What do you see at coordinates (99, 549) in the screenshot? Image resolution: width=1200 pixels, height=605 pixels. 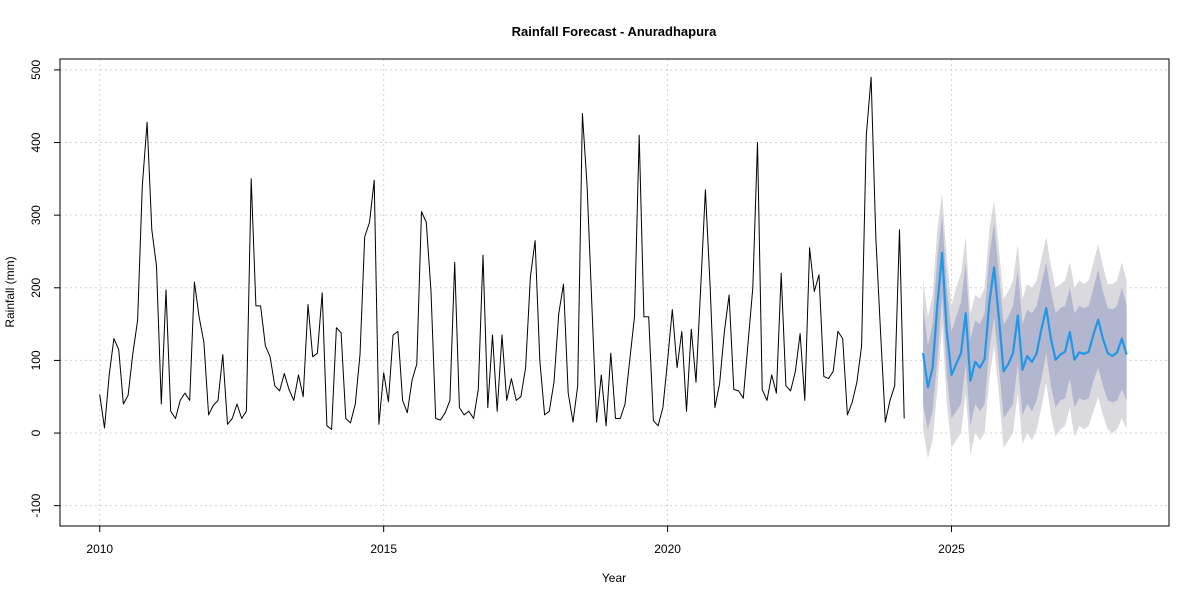 I see `x-tick-label: 2010` at bounding box center [99, 549].